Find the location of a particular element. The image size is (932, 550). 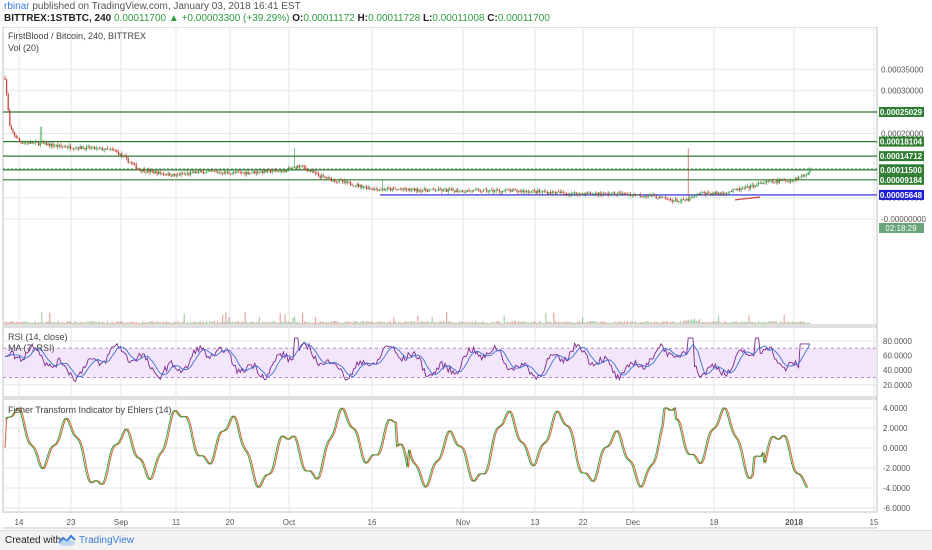

tradingview-brand-link: TradingView is located at coordinates (107, 540).